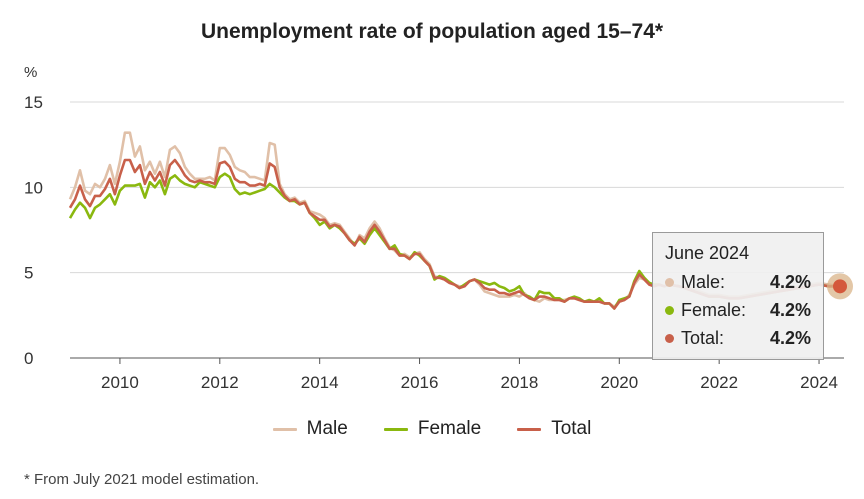  What do you see at coordinates (738, 338) in the screenshot?
I see `tooltip-row-total: Total: 4.2%` at bounding box center [738, 338].